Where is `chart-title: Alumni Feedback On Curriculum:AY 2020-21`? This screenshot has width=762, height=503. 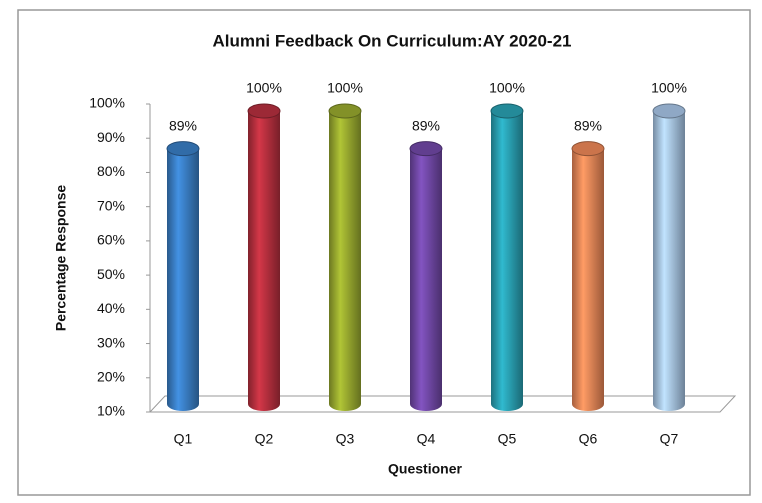
chart-title: Alumni Feedback On Curriculum:AY 2020-21 is located at coordinates (391, 40).